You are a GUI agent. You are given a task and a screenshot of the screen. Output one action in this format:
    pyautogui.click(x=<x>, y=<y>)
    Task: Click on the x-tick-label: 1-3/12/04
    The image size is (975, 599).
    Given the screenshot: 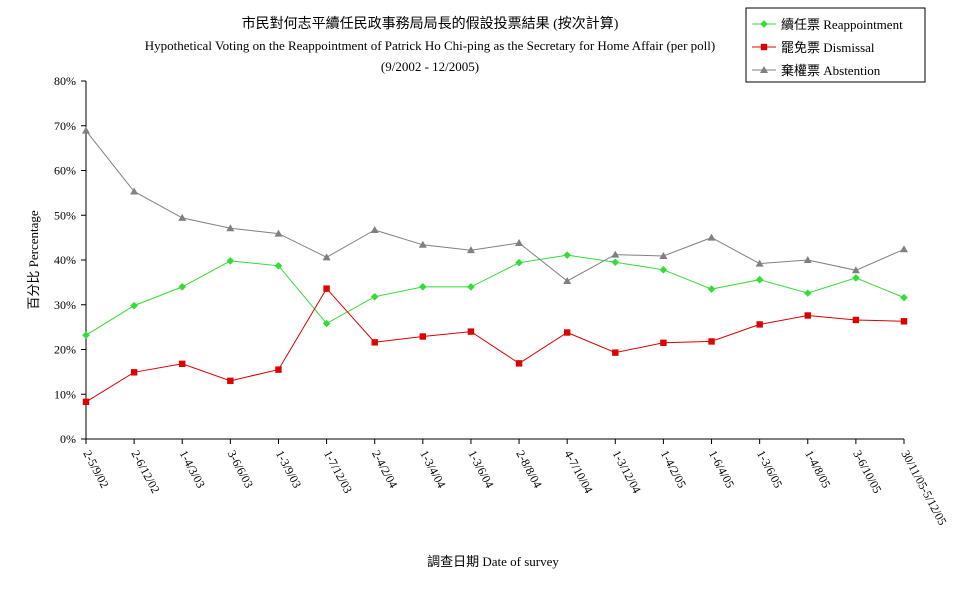 What is the action you would take?
    pyautogui.click(x=627, y=472)
    